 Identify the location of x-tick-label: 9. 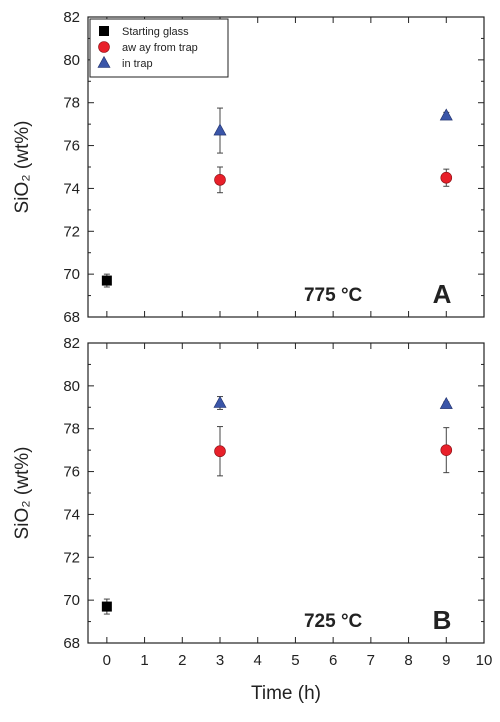
(446, 660).